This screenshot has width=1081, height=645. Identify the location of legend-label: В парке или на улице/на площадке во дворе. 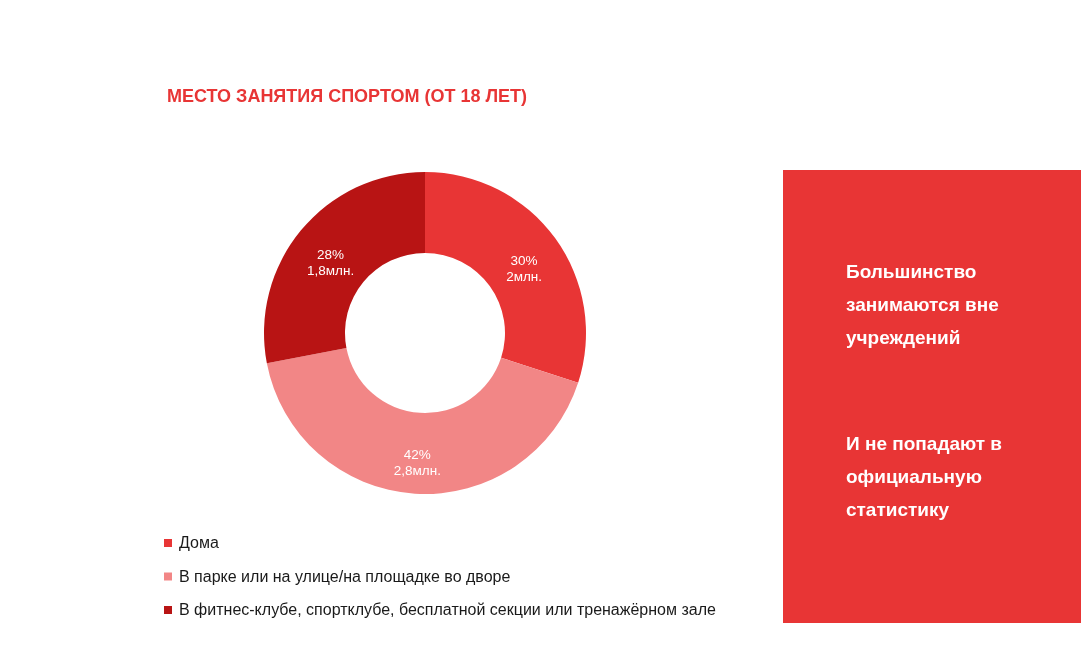
(345, 576).